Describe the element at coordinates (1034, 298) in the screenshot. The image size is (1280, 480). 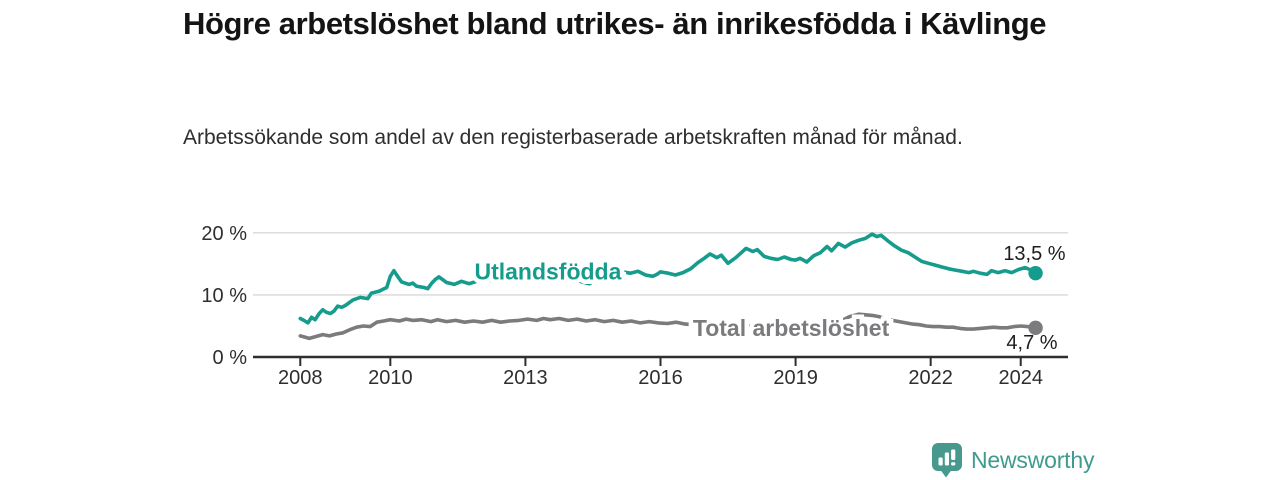
I see `end-annotations-group: 13,5 % 4,7 %` at that location.